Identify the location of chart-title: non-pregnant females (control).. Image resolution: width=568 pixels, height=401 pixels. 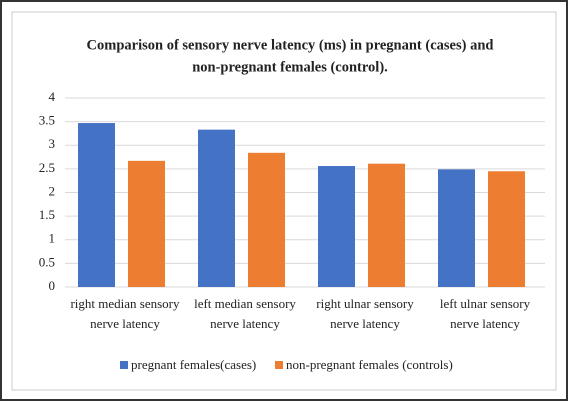
(290, 67).